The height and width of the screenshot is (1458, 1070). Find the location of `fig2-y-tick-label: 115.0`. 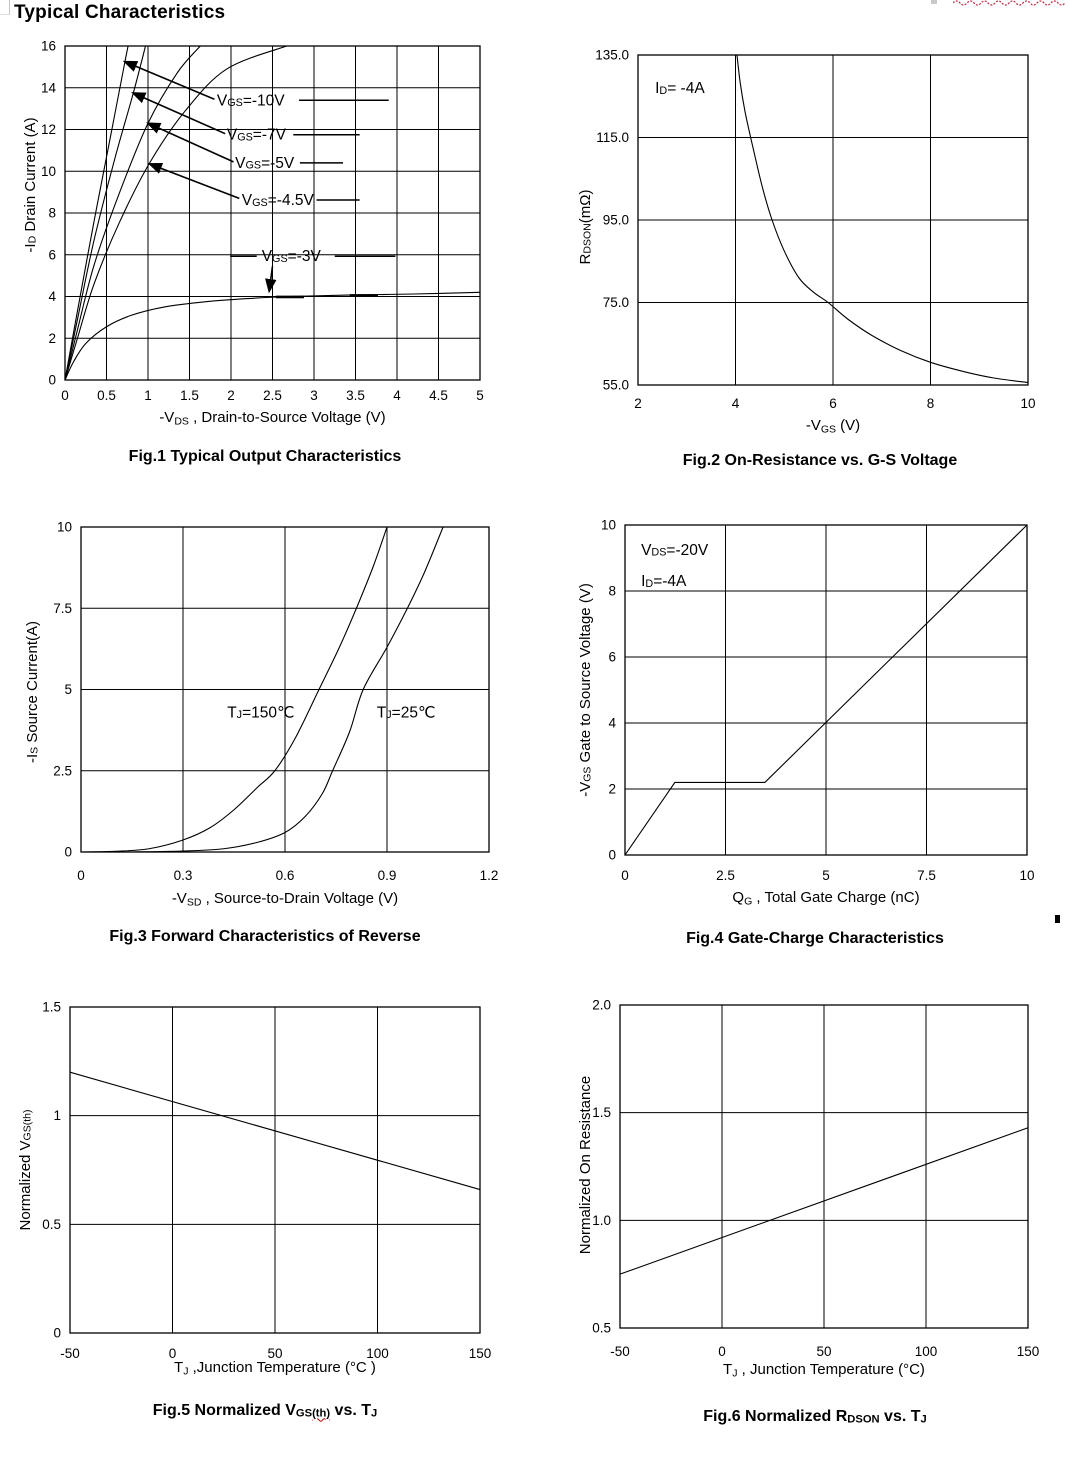

fig2-y-tick-label: 115.0 is located at coordinates (612, 137).